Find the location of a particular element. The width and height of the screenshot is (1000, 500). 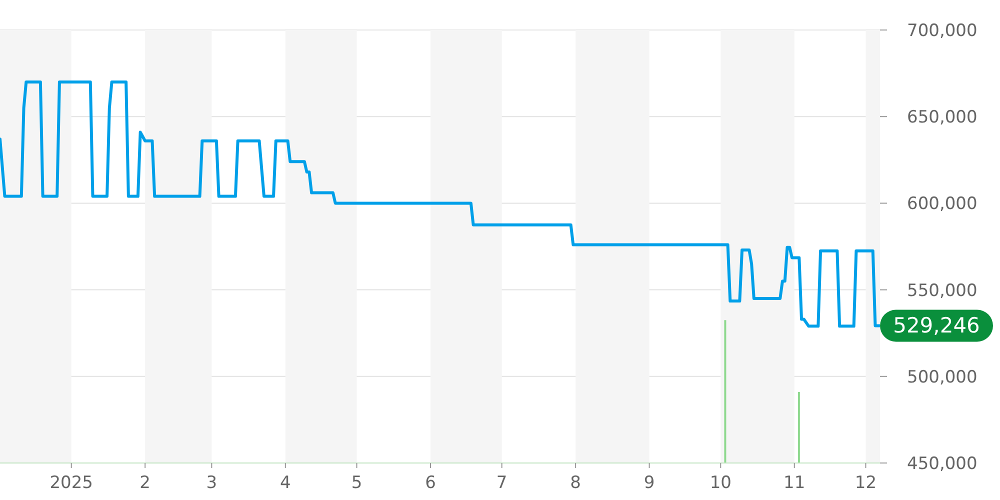

x-tick-label: 4 is located at coordinates (285, 483).